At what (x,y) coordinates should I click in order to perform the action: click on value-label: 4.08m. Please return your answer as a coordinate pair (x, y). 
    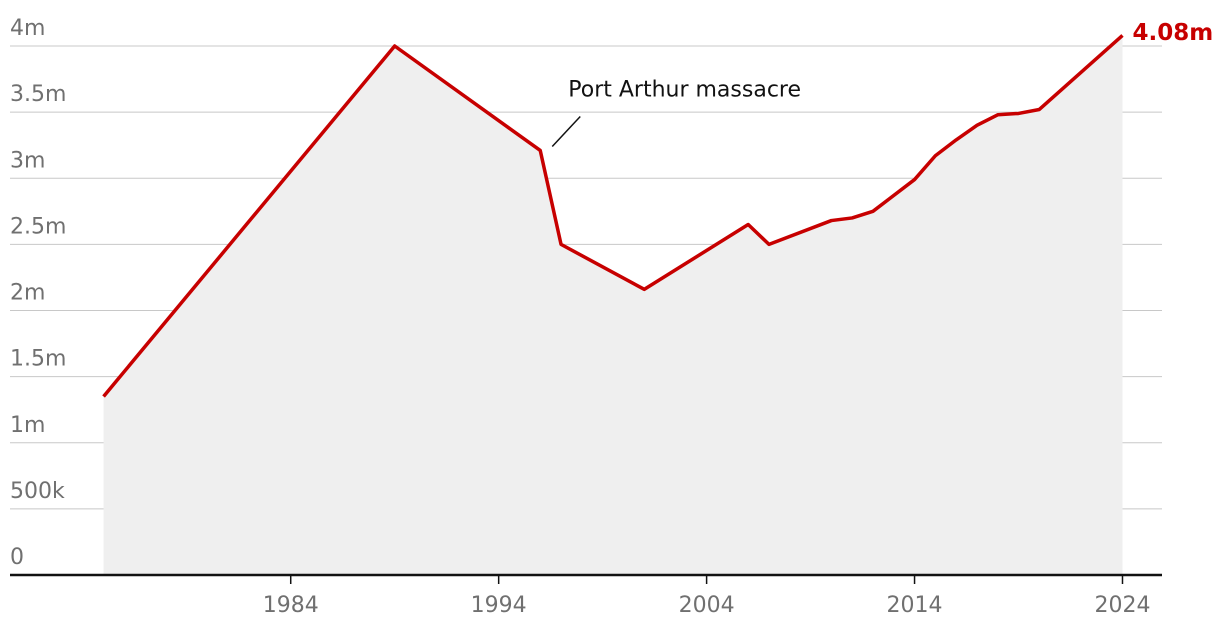
    Looking at the image, I should click on (1172, 33).